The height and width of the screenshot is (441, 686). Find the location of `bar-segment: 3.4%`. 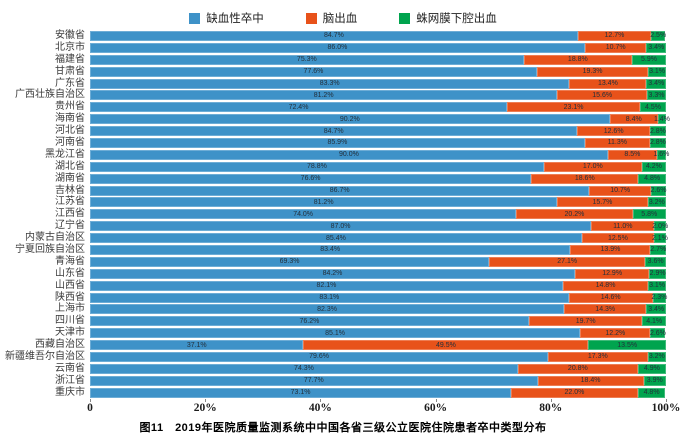

bar-segment: 3.4% is located at coordinates (656, 83).